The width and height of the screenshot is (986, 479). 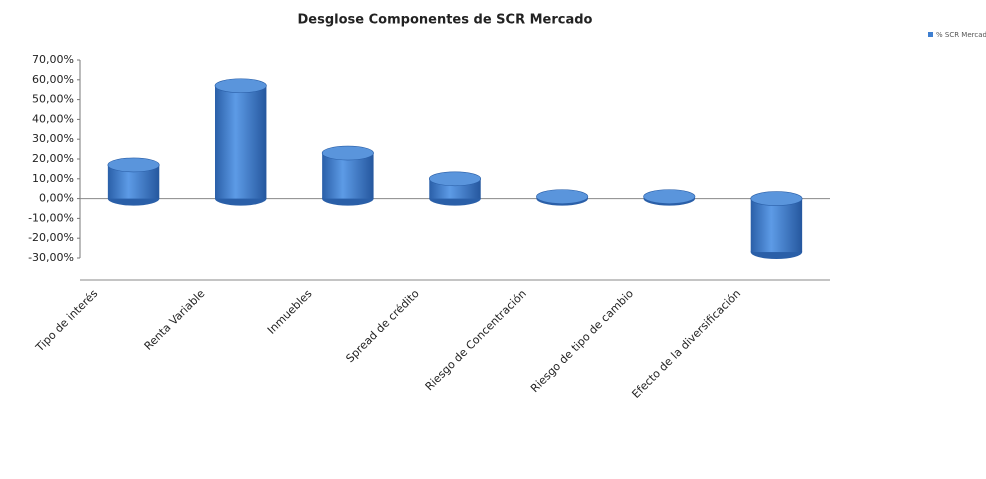 What do you see at coordinates (382, 326) in the screenshot?
I see `x-tick-label: Spread de crédito` at bounding box center [382, 326].